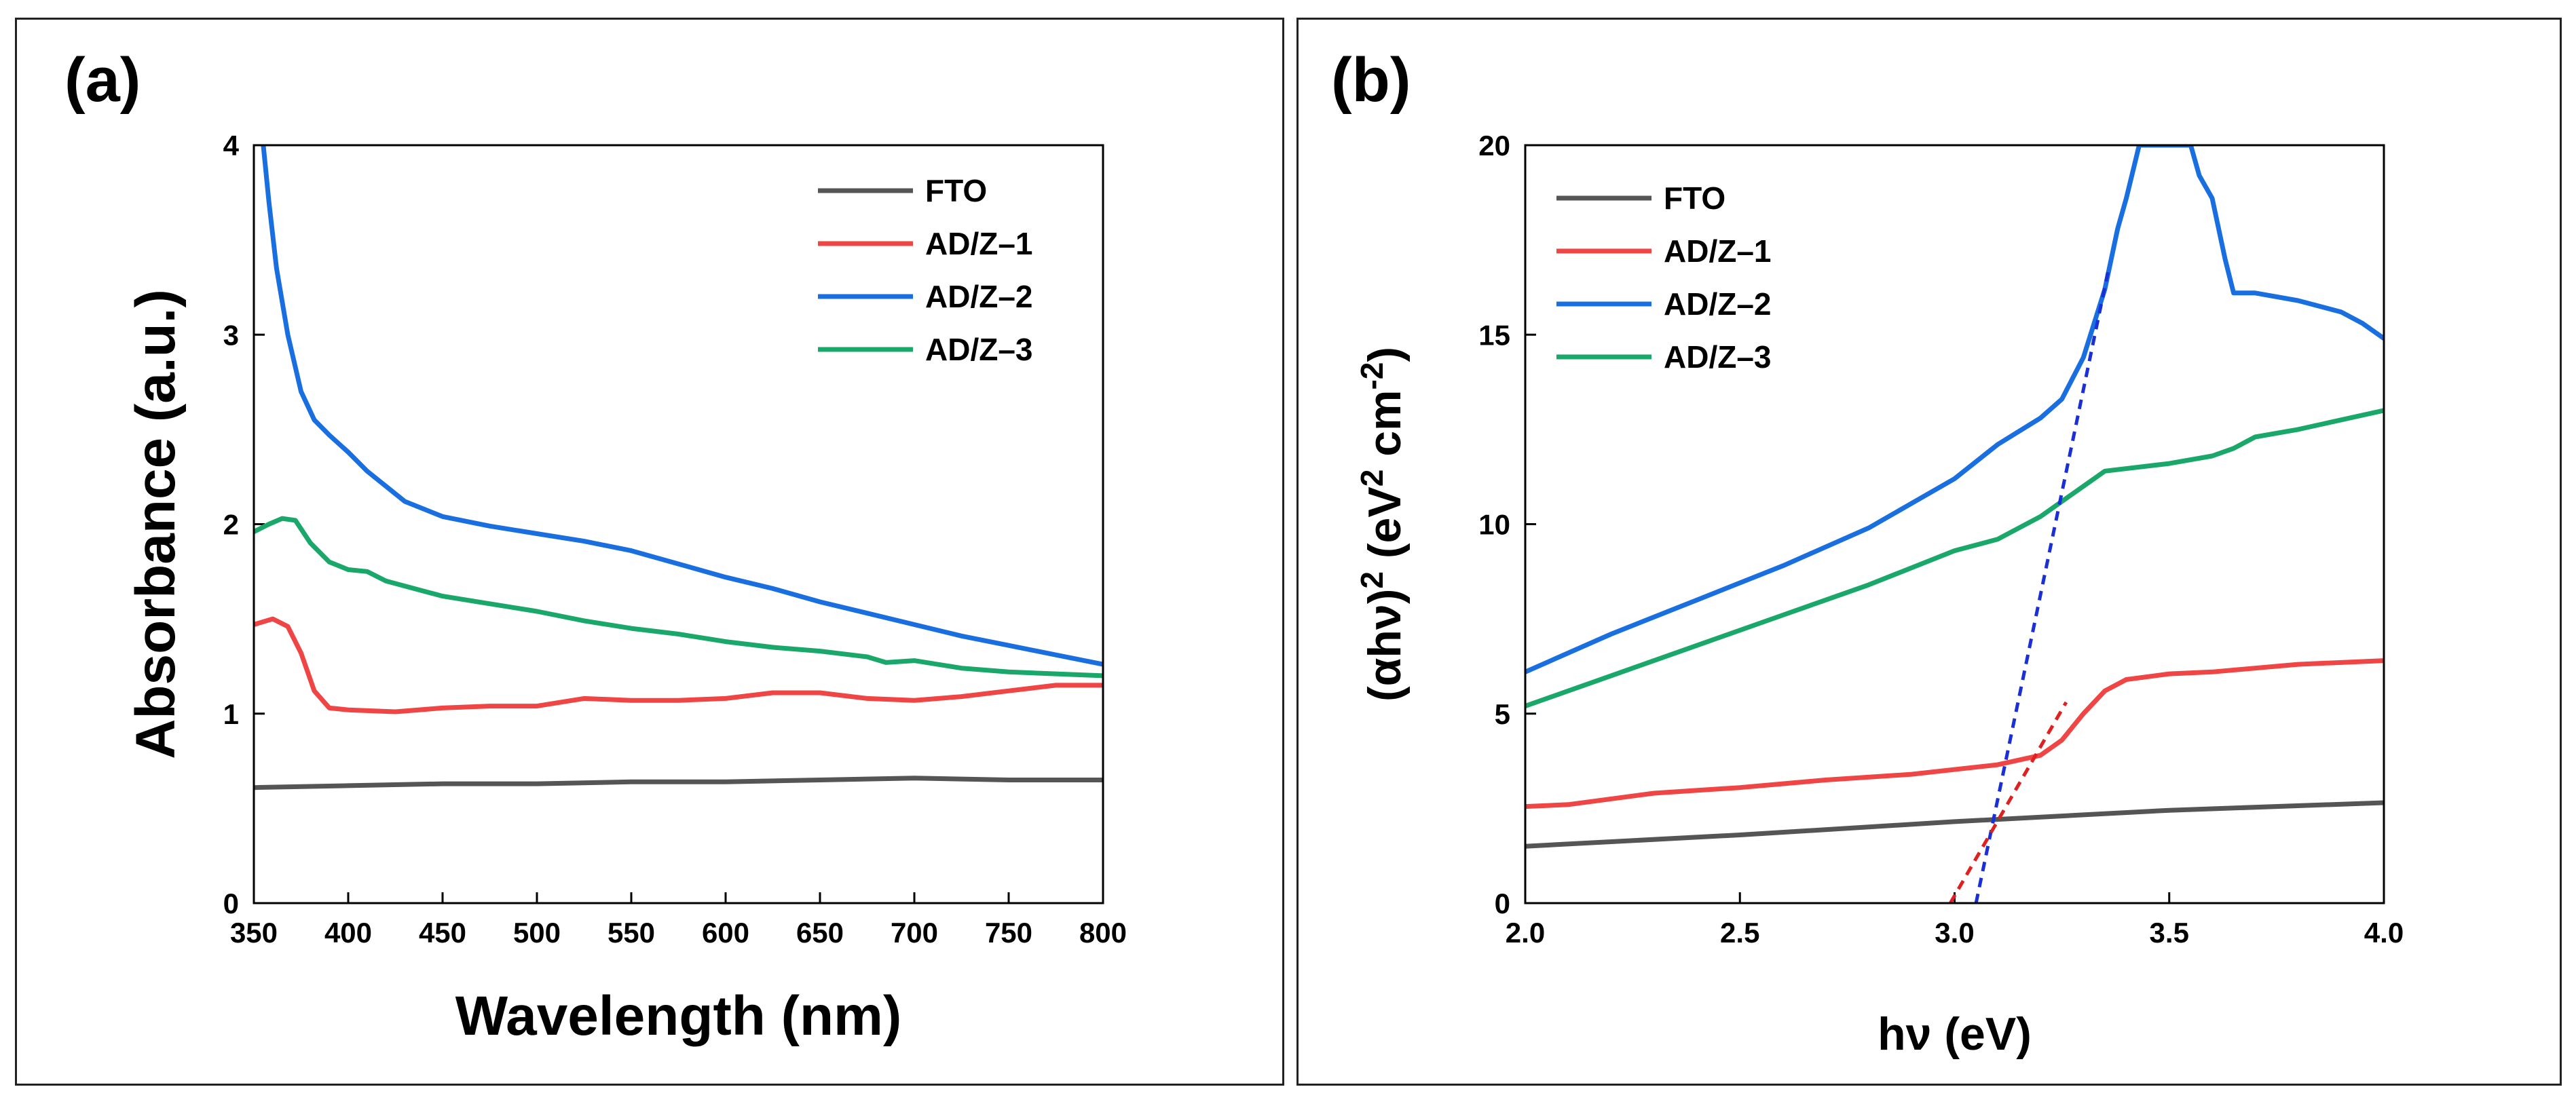  I want to click on x-tick-label: 550, so click(631, 933).